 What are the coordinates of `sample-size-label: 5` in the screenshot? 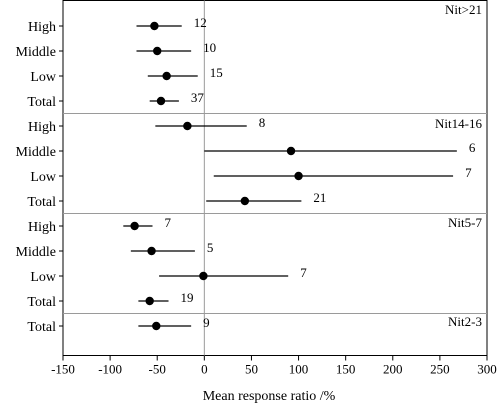 It's located at (210, 247).